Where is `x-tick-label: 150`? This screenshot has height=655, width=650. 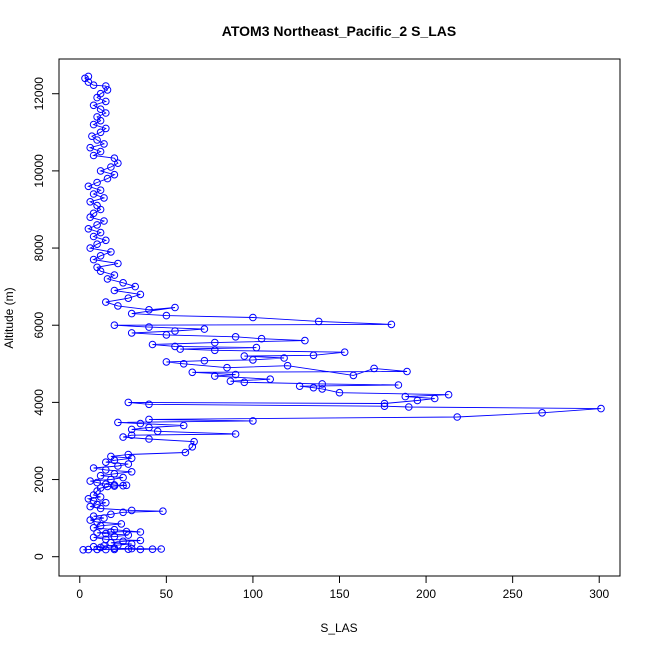 x-tick-label: 150 is located at coordinates (339, 594).